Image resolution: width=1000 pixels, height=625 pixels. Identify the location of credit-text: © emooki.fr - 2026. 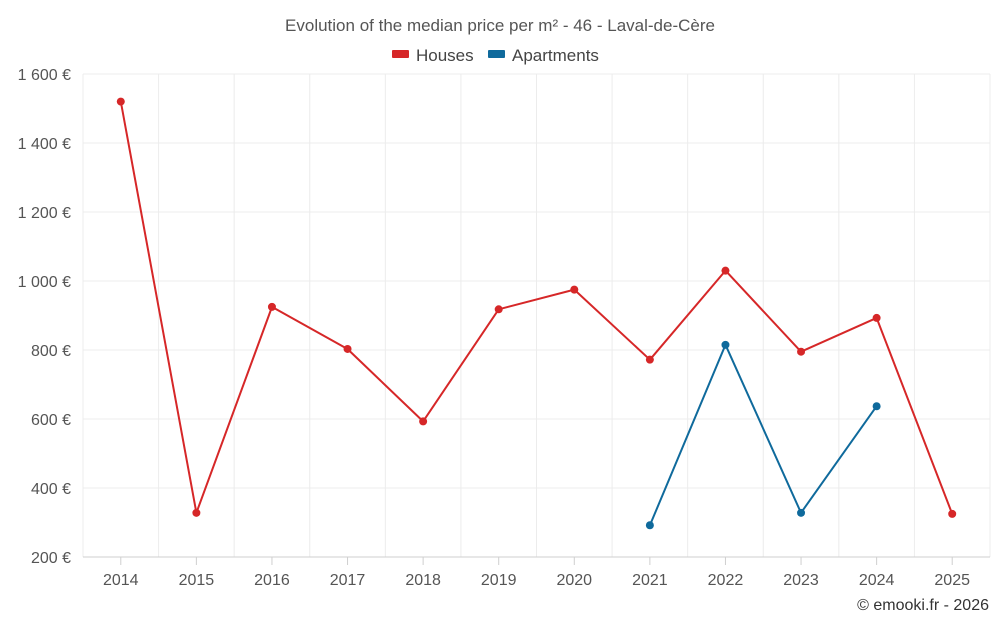
(923, 605).